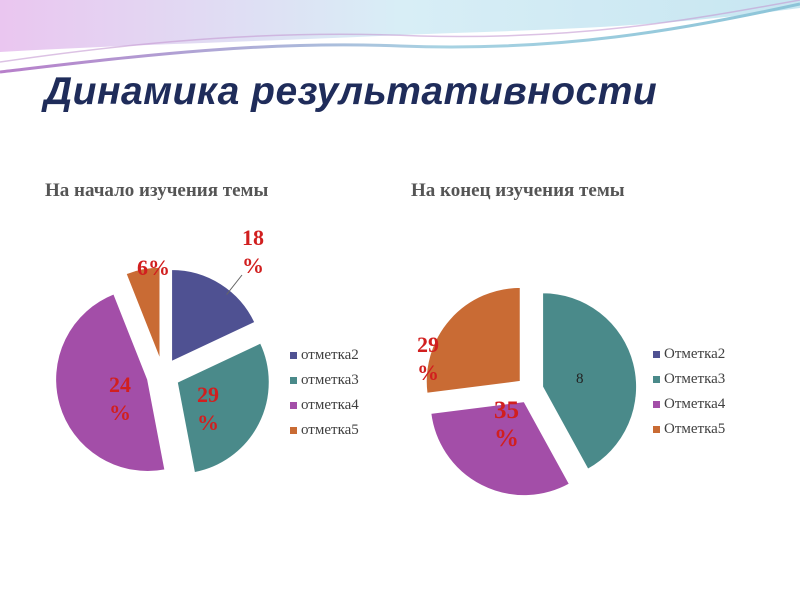 The image size is (800, 600). What do you see at coordinates (213, 315) in the screenshot?
I see `pie-slice-отметка2` at bounding box center [213, 315].